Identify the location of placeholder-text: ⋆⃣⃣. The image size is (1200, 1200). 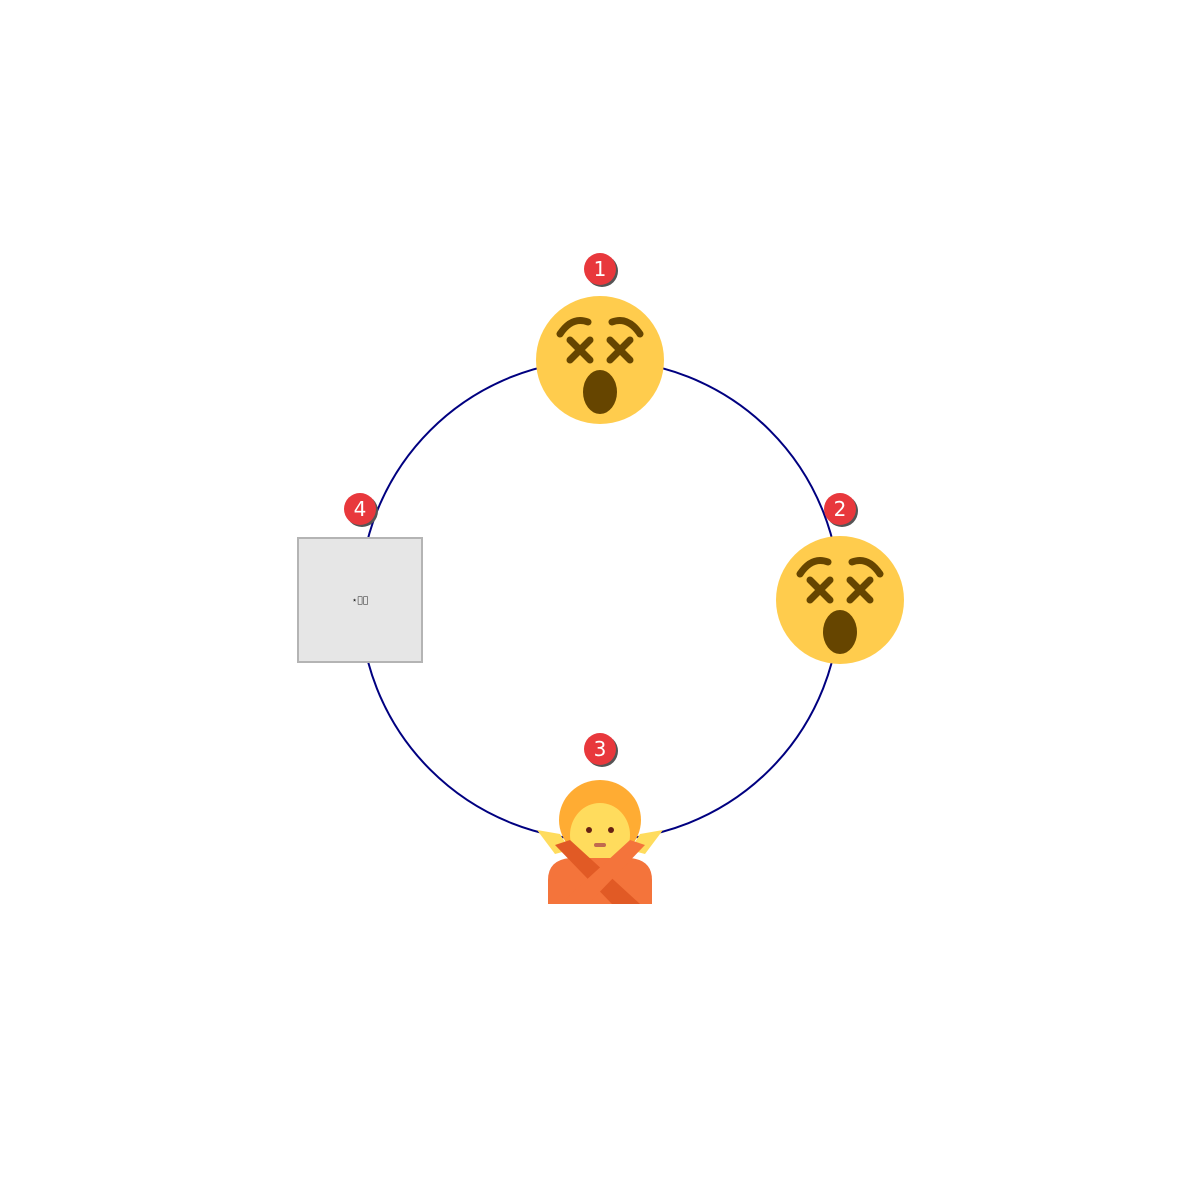
(360, 601).